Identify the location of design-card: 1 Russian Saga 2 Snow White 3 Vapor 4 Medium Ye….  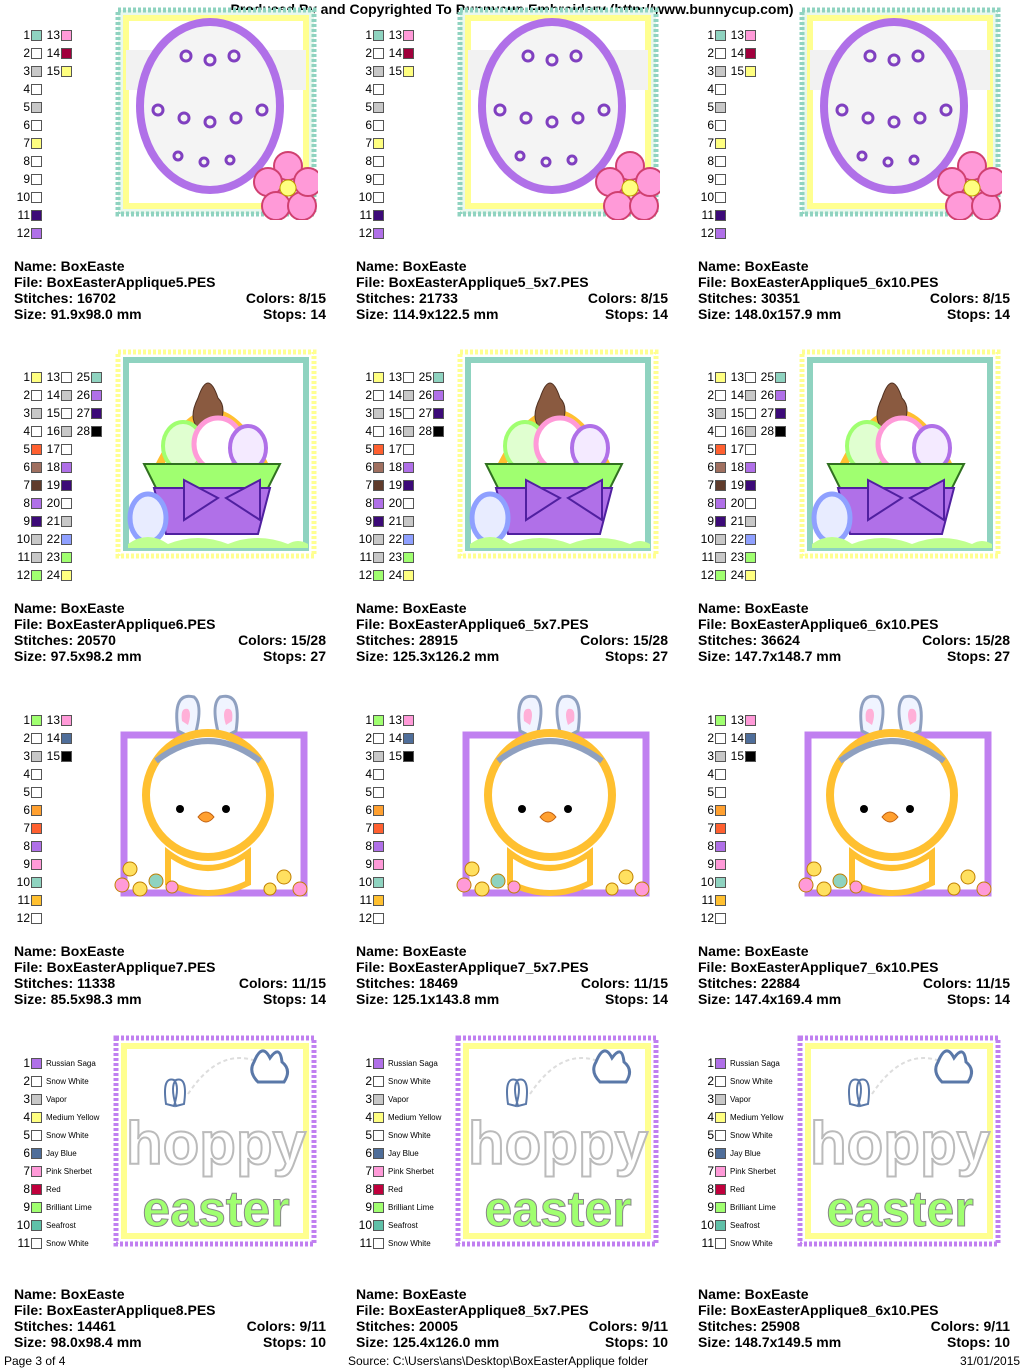
(513, 1199).